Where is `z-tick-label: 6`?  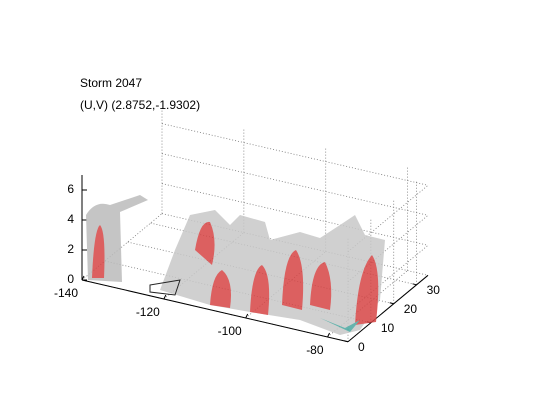
z-tick-label: 6 is located at coordinates (70, 189).